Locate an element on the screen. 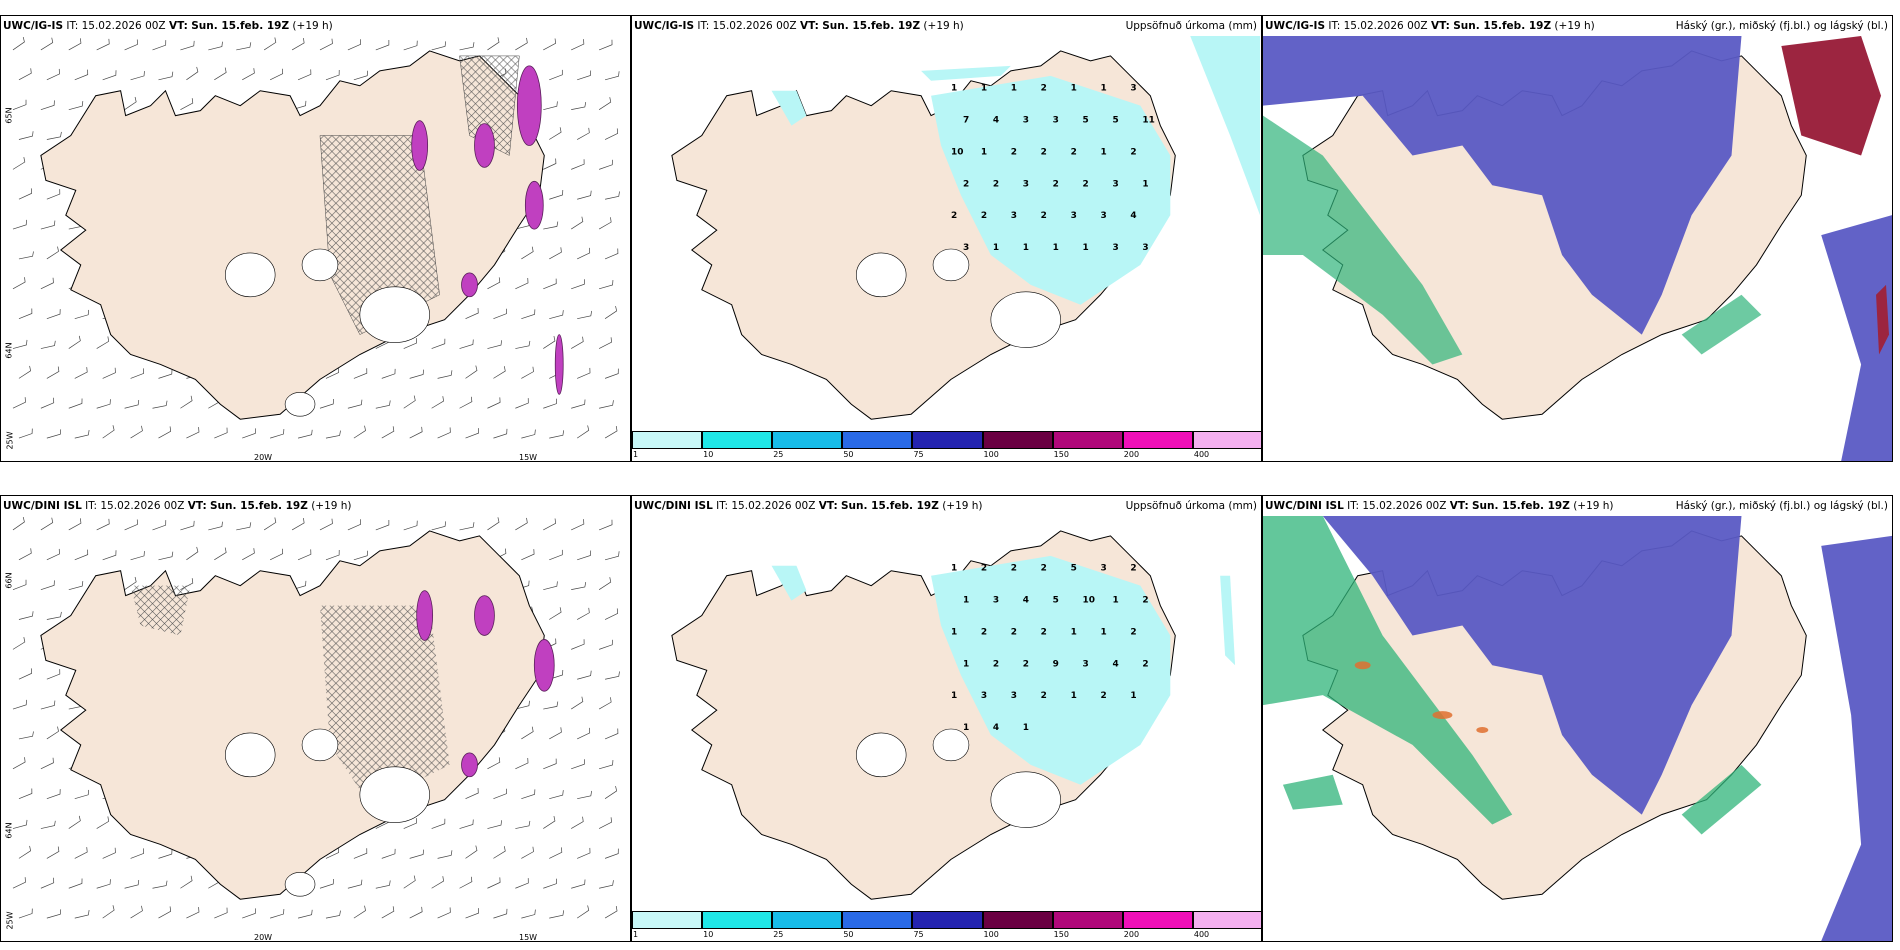  wind-map: 20W 15W 66N 64N 25W is located at coordinates (315, 728).